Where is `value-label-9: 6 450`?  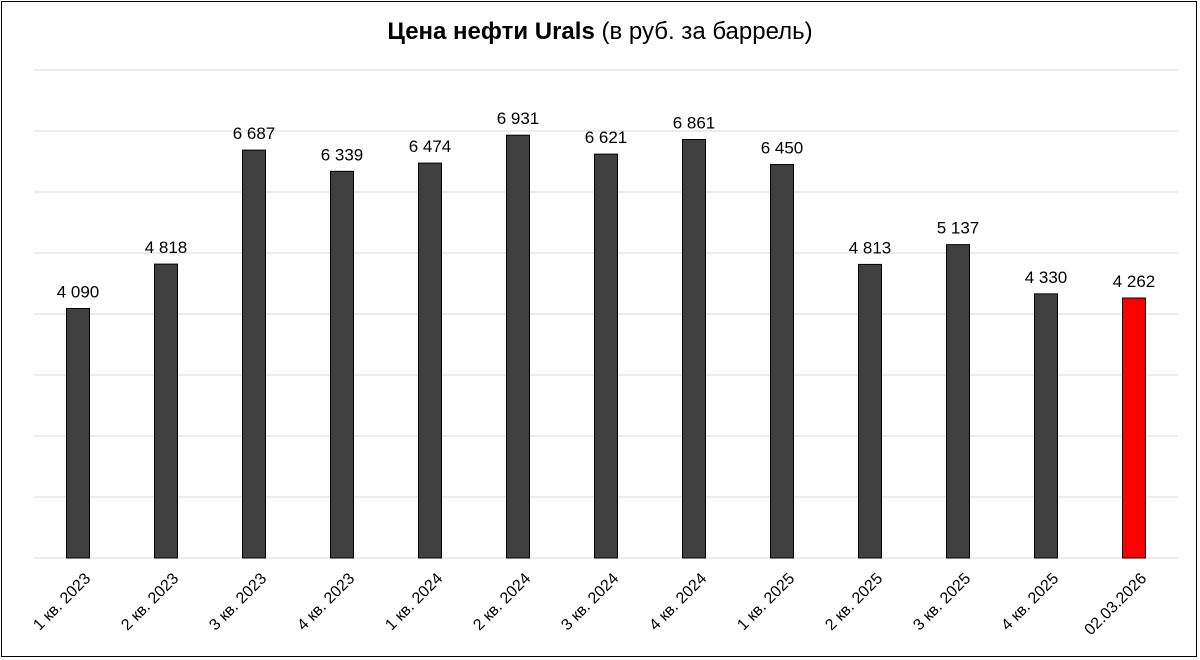 value-label-9: 6 450 is located at coordinates (782, 148).